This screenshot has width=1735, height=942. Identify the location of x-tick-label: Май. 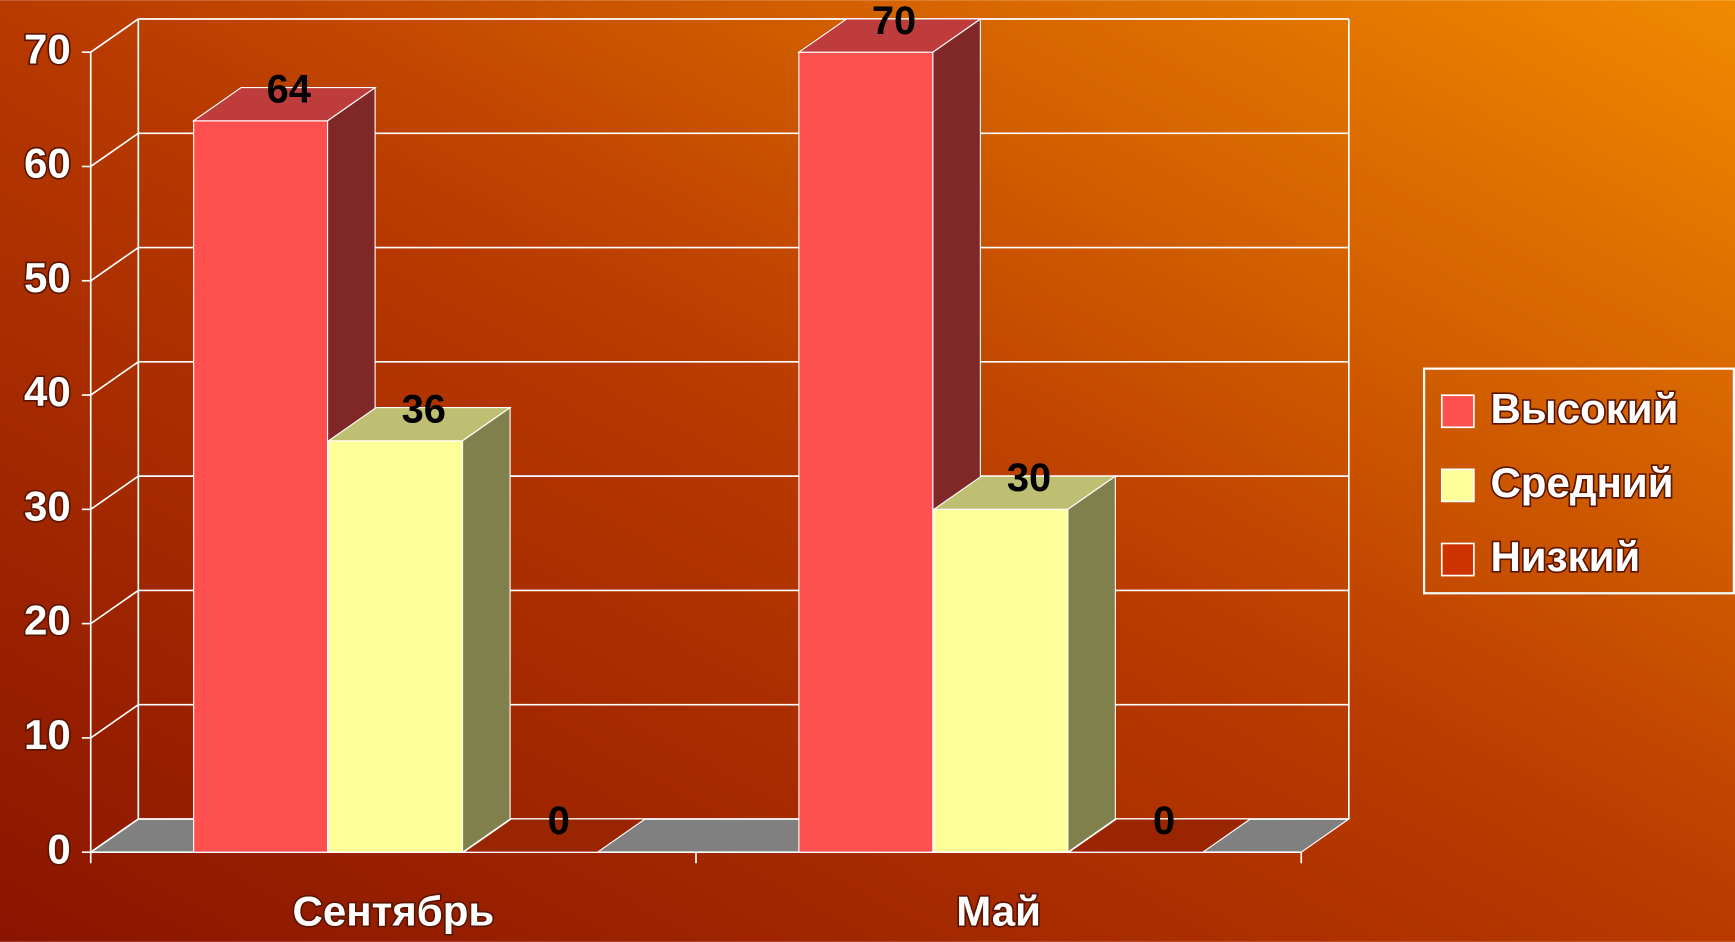
(998, 910).